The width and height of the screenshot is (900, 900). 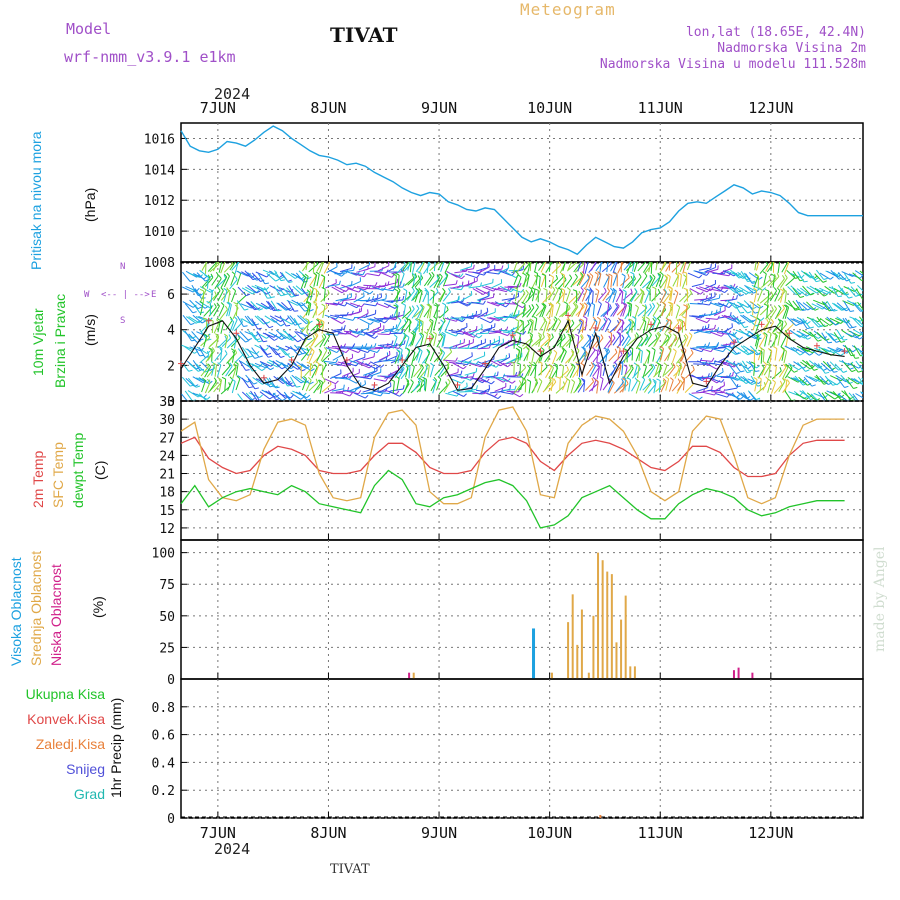 I want to click on page-title: TIVAT, so click(x=364, y=35).